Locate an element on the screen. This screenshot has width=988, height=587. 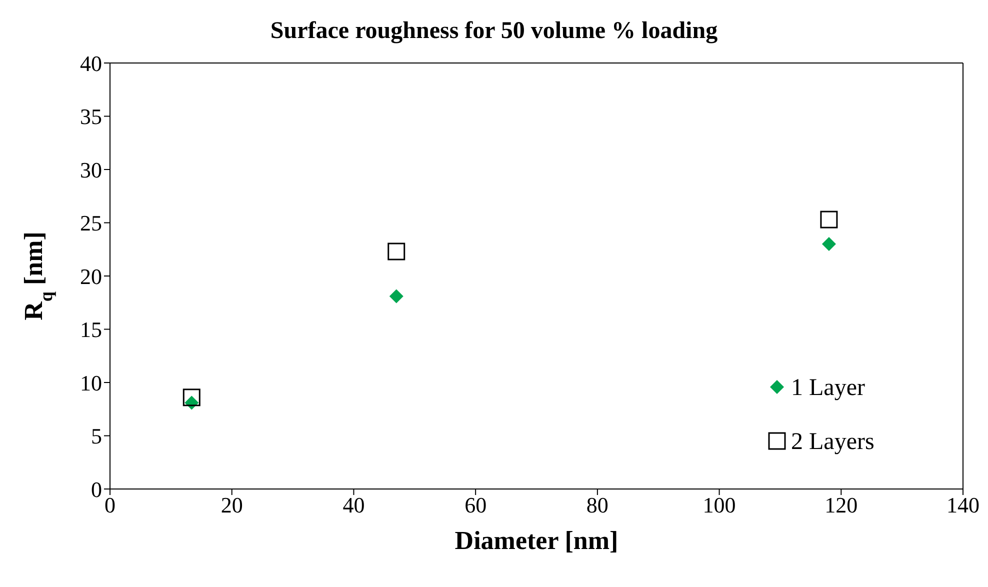
y-tick-label: 30 is located at coordinates (91, 169).